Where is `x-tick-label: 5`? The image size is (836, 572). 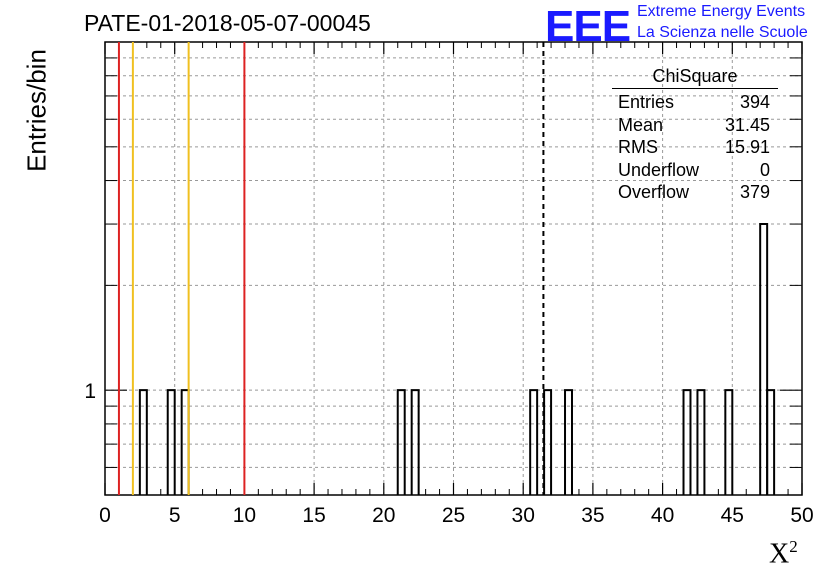 x-tick-label: 5 is located at coordinates (175, 515).